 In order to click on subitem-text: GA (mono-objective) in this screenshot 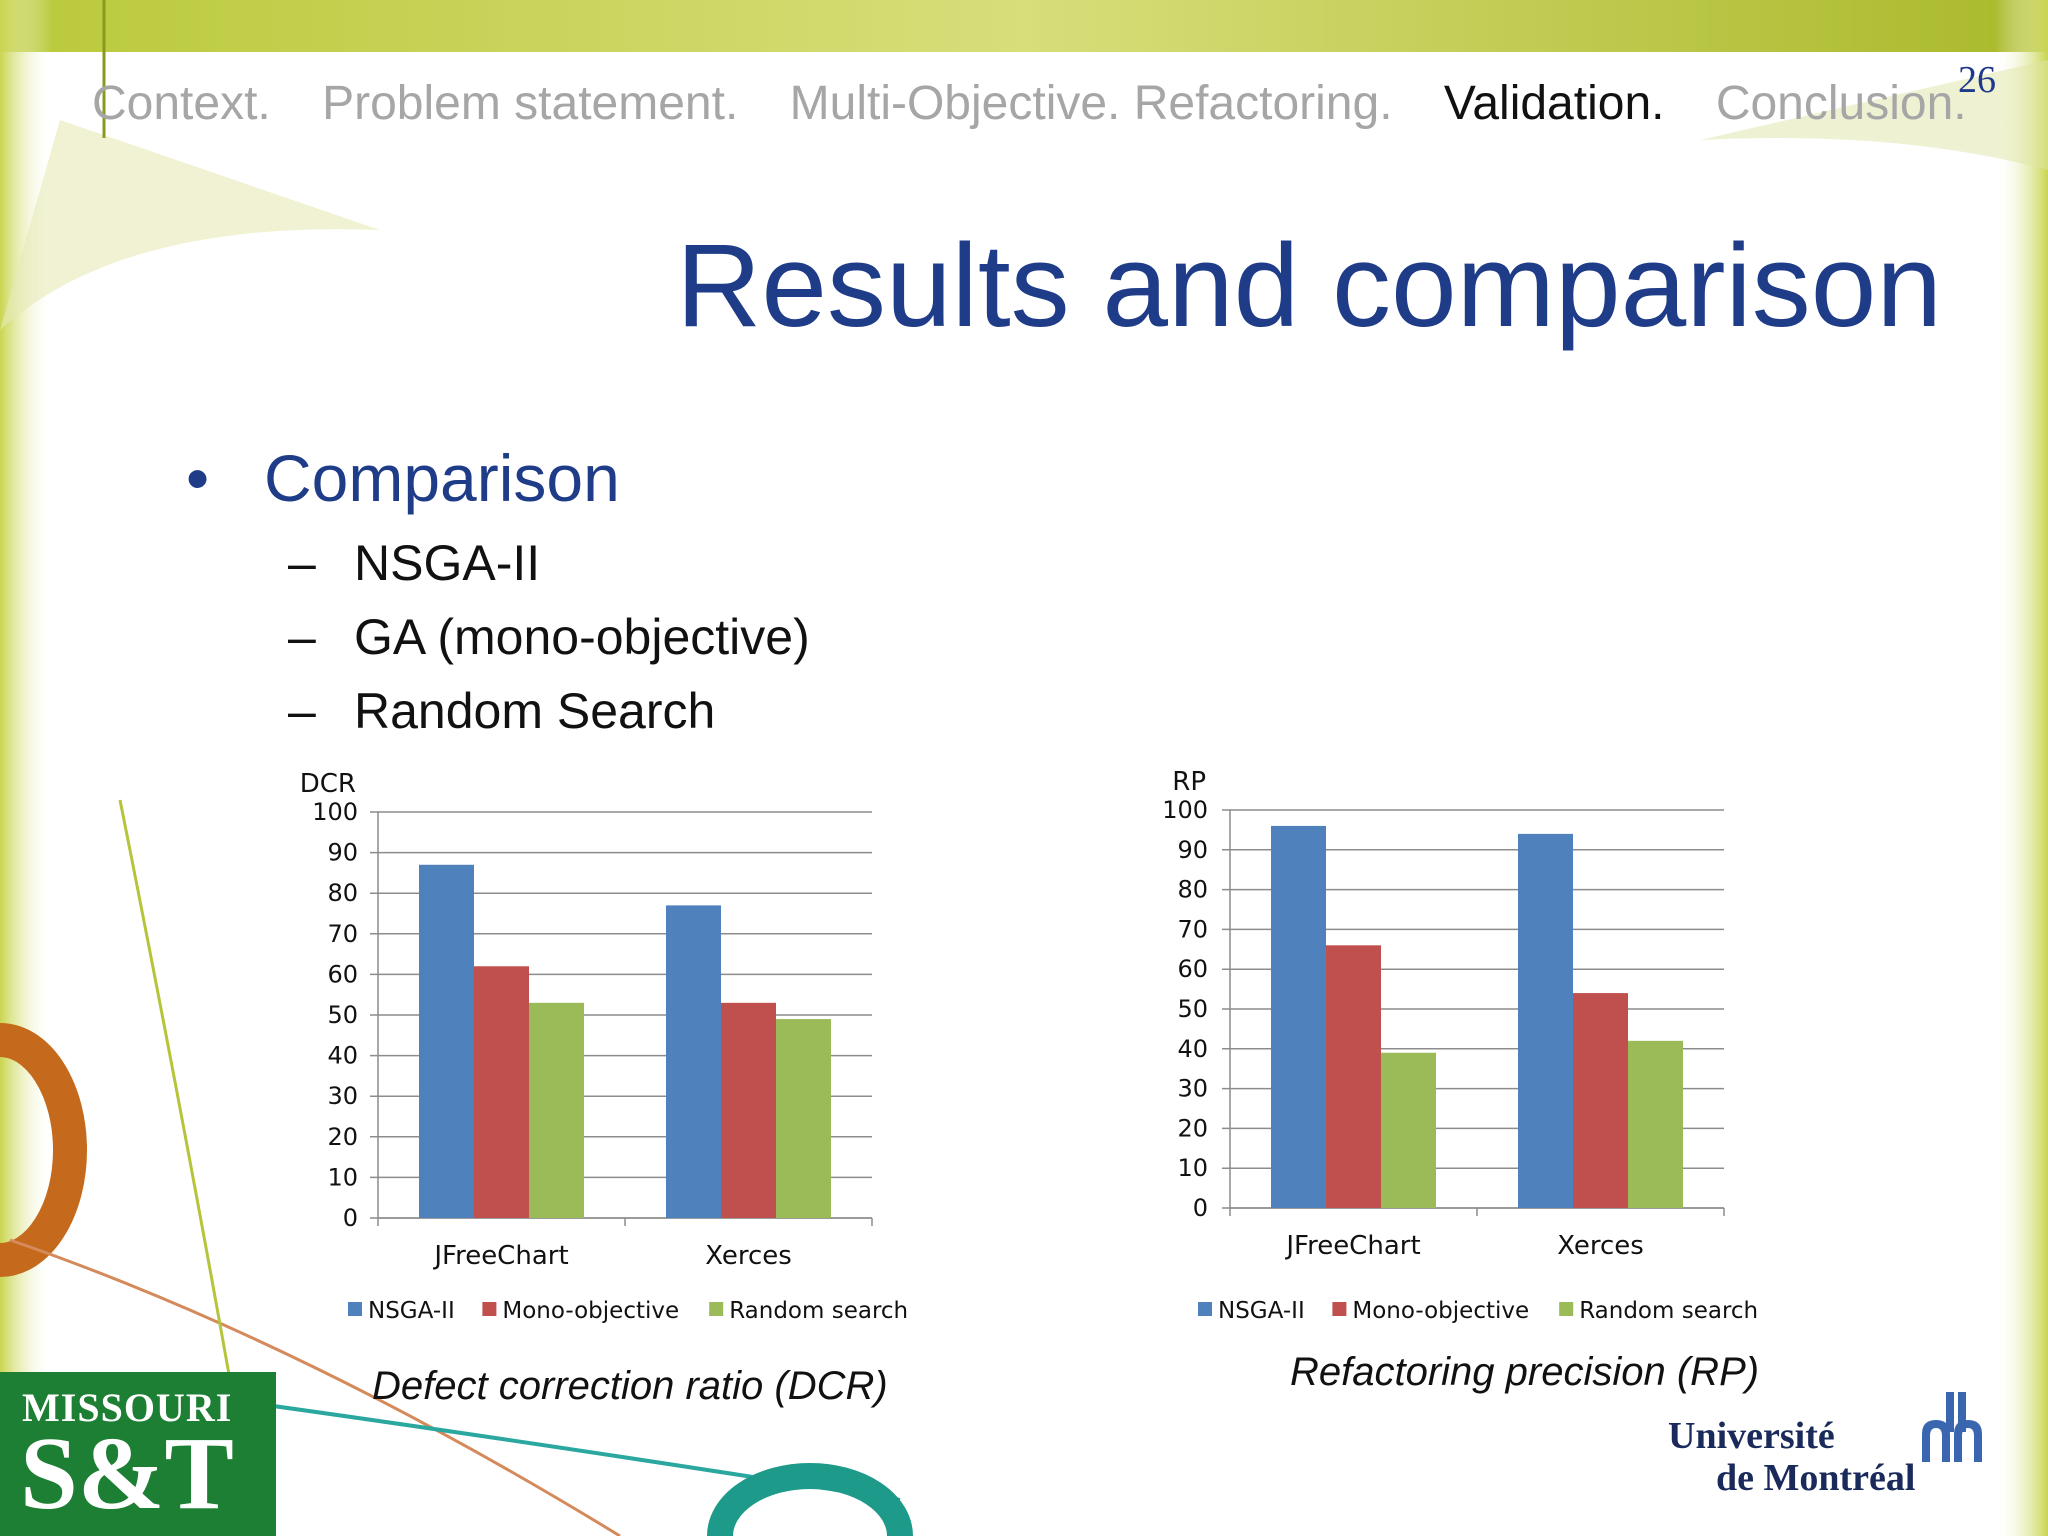, I will do `click(582, 637)`.